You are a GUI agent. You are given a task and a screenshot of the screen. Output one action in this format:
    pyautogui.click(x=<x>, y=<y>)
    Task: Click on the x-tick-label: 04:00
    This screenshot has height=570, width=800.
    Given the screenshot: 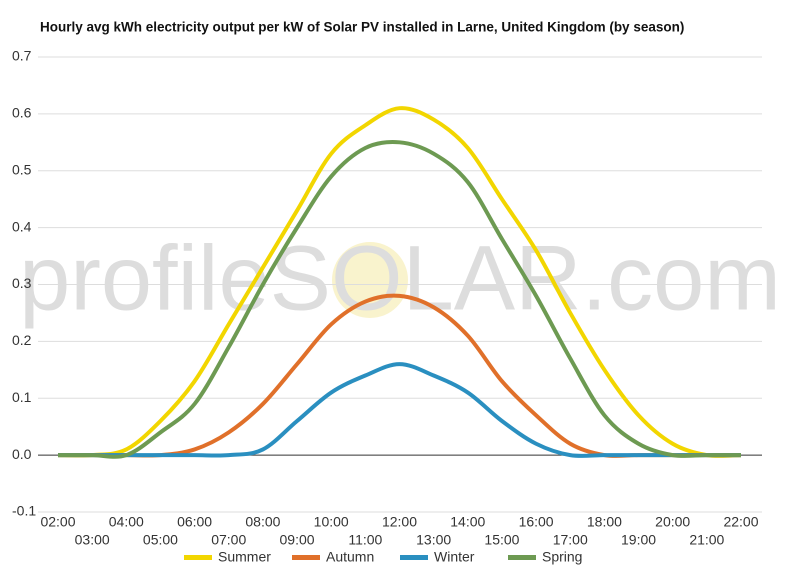 What is the action you would take?
    pyautogui.click(x=126, y=522)
    